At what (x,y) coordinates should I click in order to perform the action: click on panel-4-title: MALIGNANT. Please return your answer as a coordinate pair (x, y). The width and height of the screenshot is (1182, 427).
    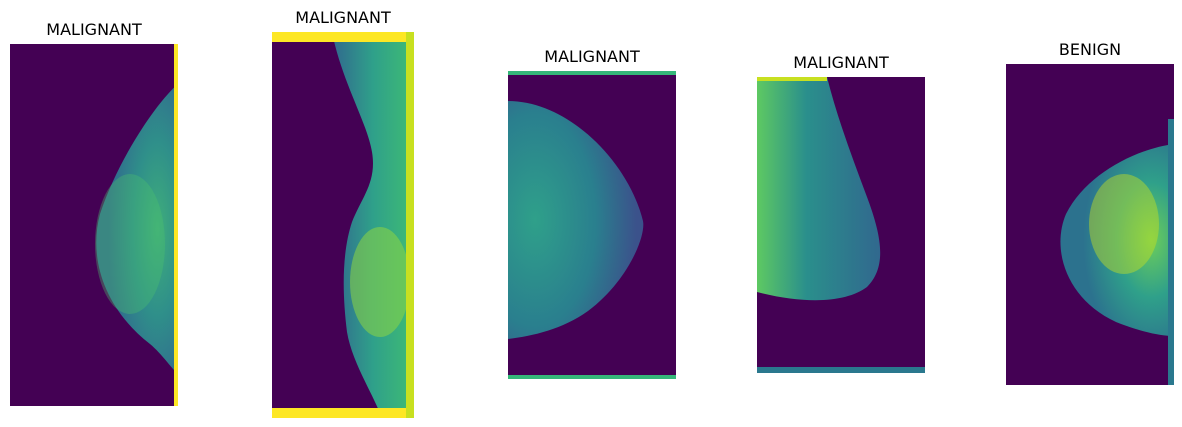
    Looking at the image, I should click on (841, 62).